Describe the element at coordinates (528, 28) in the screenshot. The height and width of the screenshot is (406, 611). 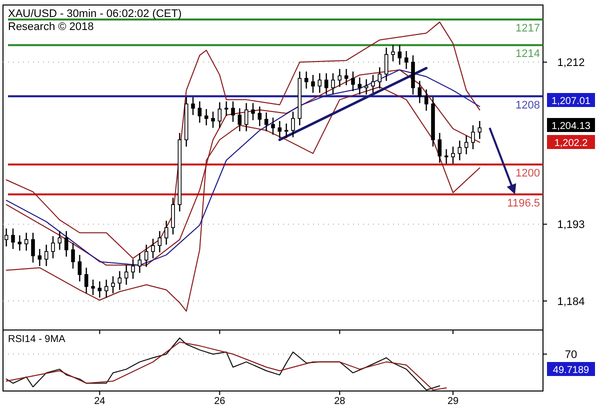
I see `ref-line-label: 1217` at that location.